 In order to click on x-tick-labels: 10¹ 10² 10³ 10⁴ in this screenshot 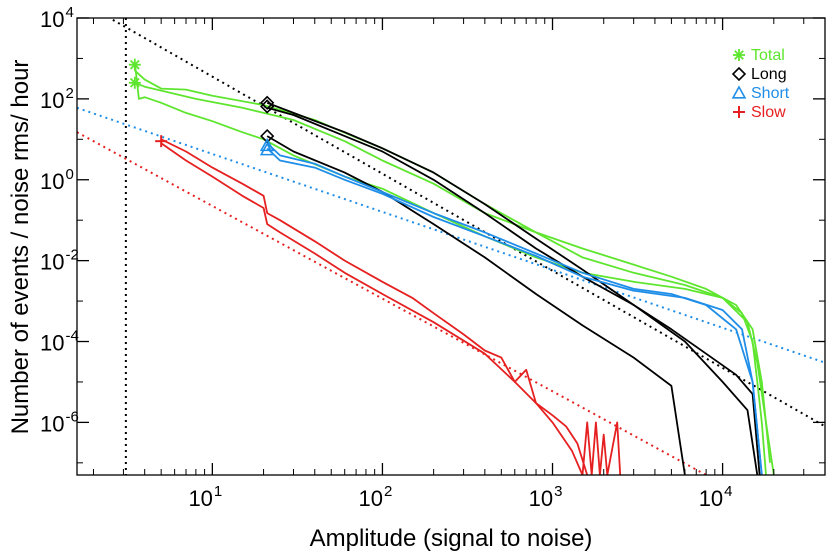, I will do `click(460, 497)`.